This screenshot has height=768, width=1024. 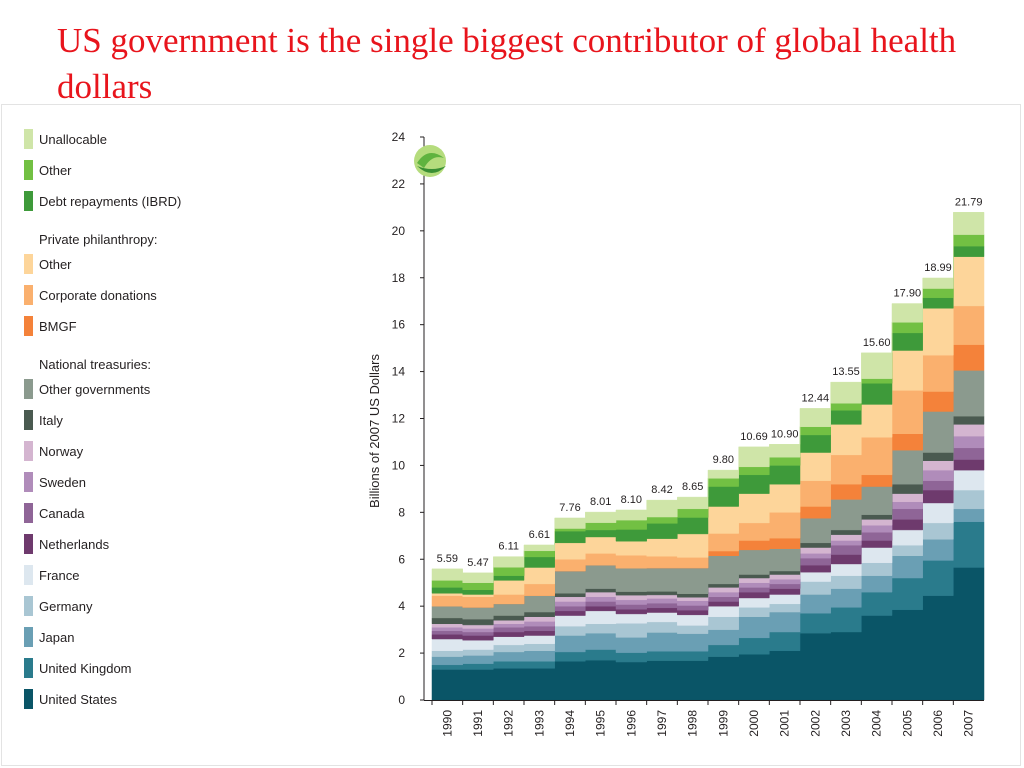 What do you see at coordinates (846, 372) in the screenshot?
I see `total-label: 13.55` at bounding box center [846, 372].